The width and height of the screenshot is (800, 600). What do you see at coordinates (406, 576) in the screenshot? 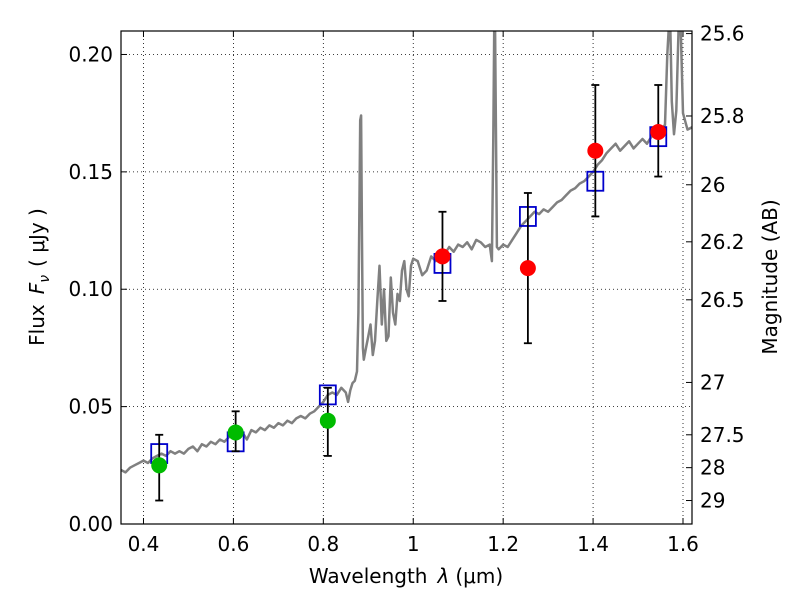
I see `x-axis-label: Wavelength λ (μm)` at bounding box center [406, 576].